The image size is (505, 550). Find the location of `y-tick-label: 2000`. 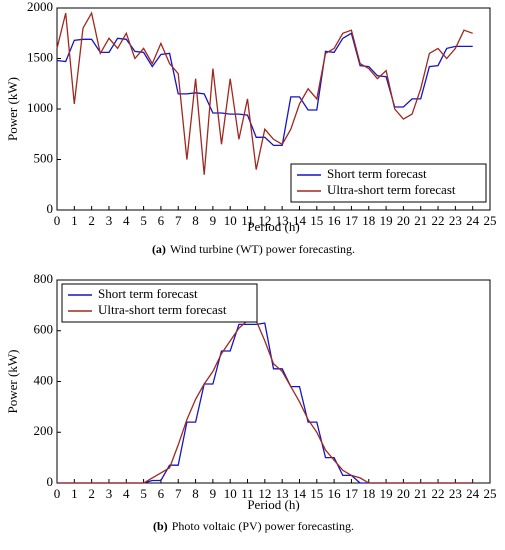

y-tick-label: 2000 is located at coordinates (40, 7).